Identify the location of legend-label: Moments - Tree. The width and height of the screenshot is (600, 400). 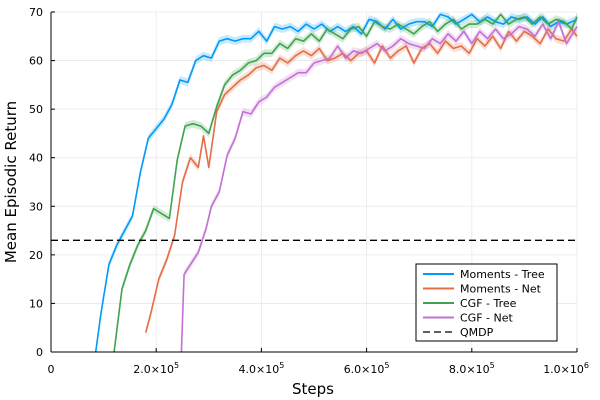
(502, 274).